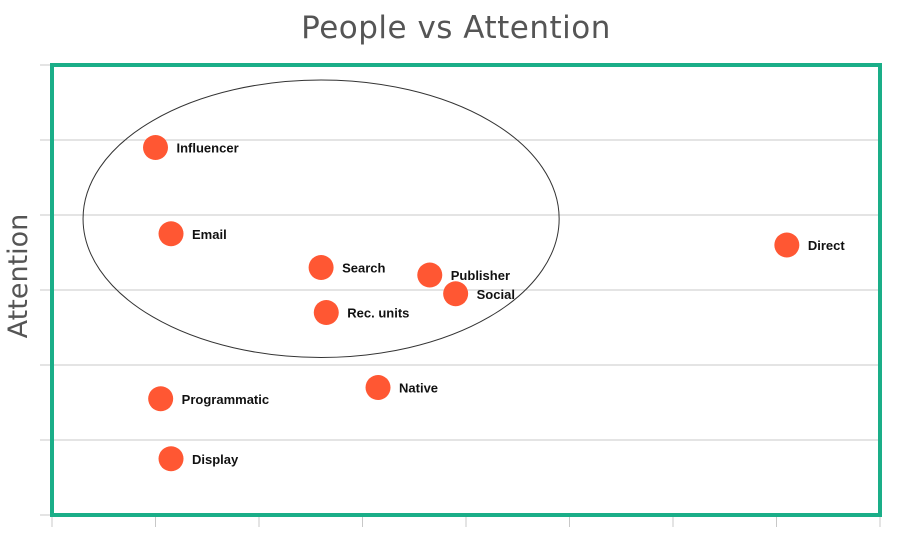 The width and height of the screenshot is (900, 540). I want to click on data-label: Rec. units, so click(378, 313).